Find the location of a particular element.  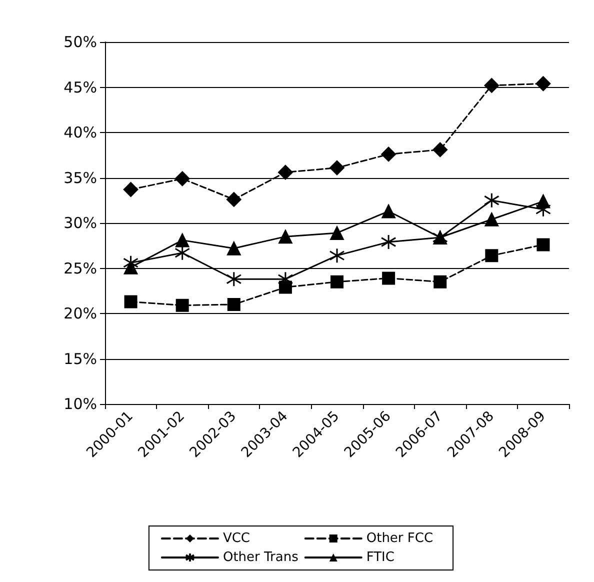

y-tick-label: 50% is located at coordinates (80, 42).